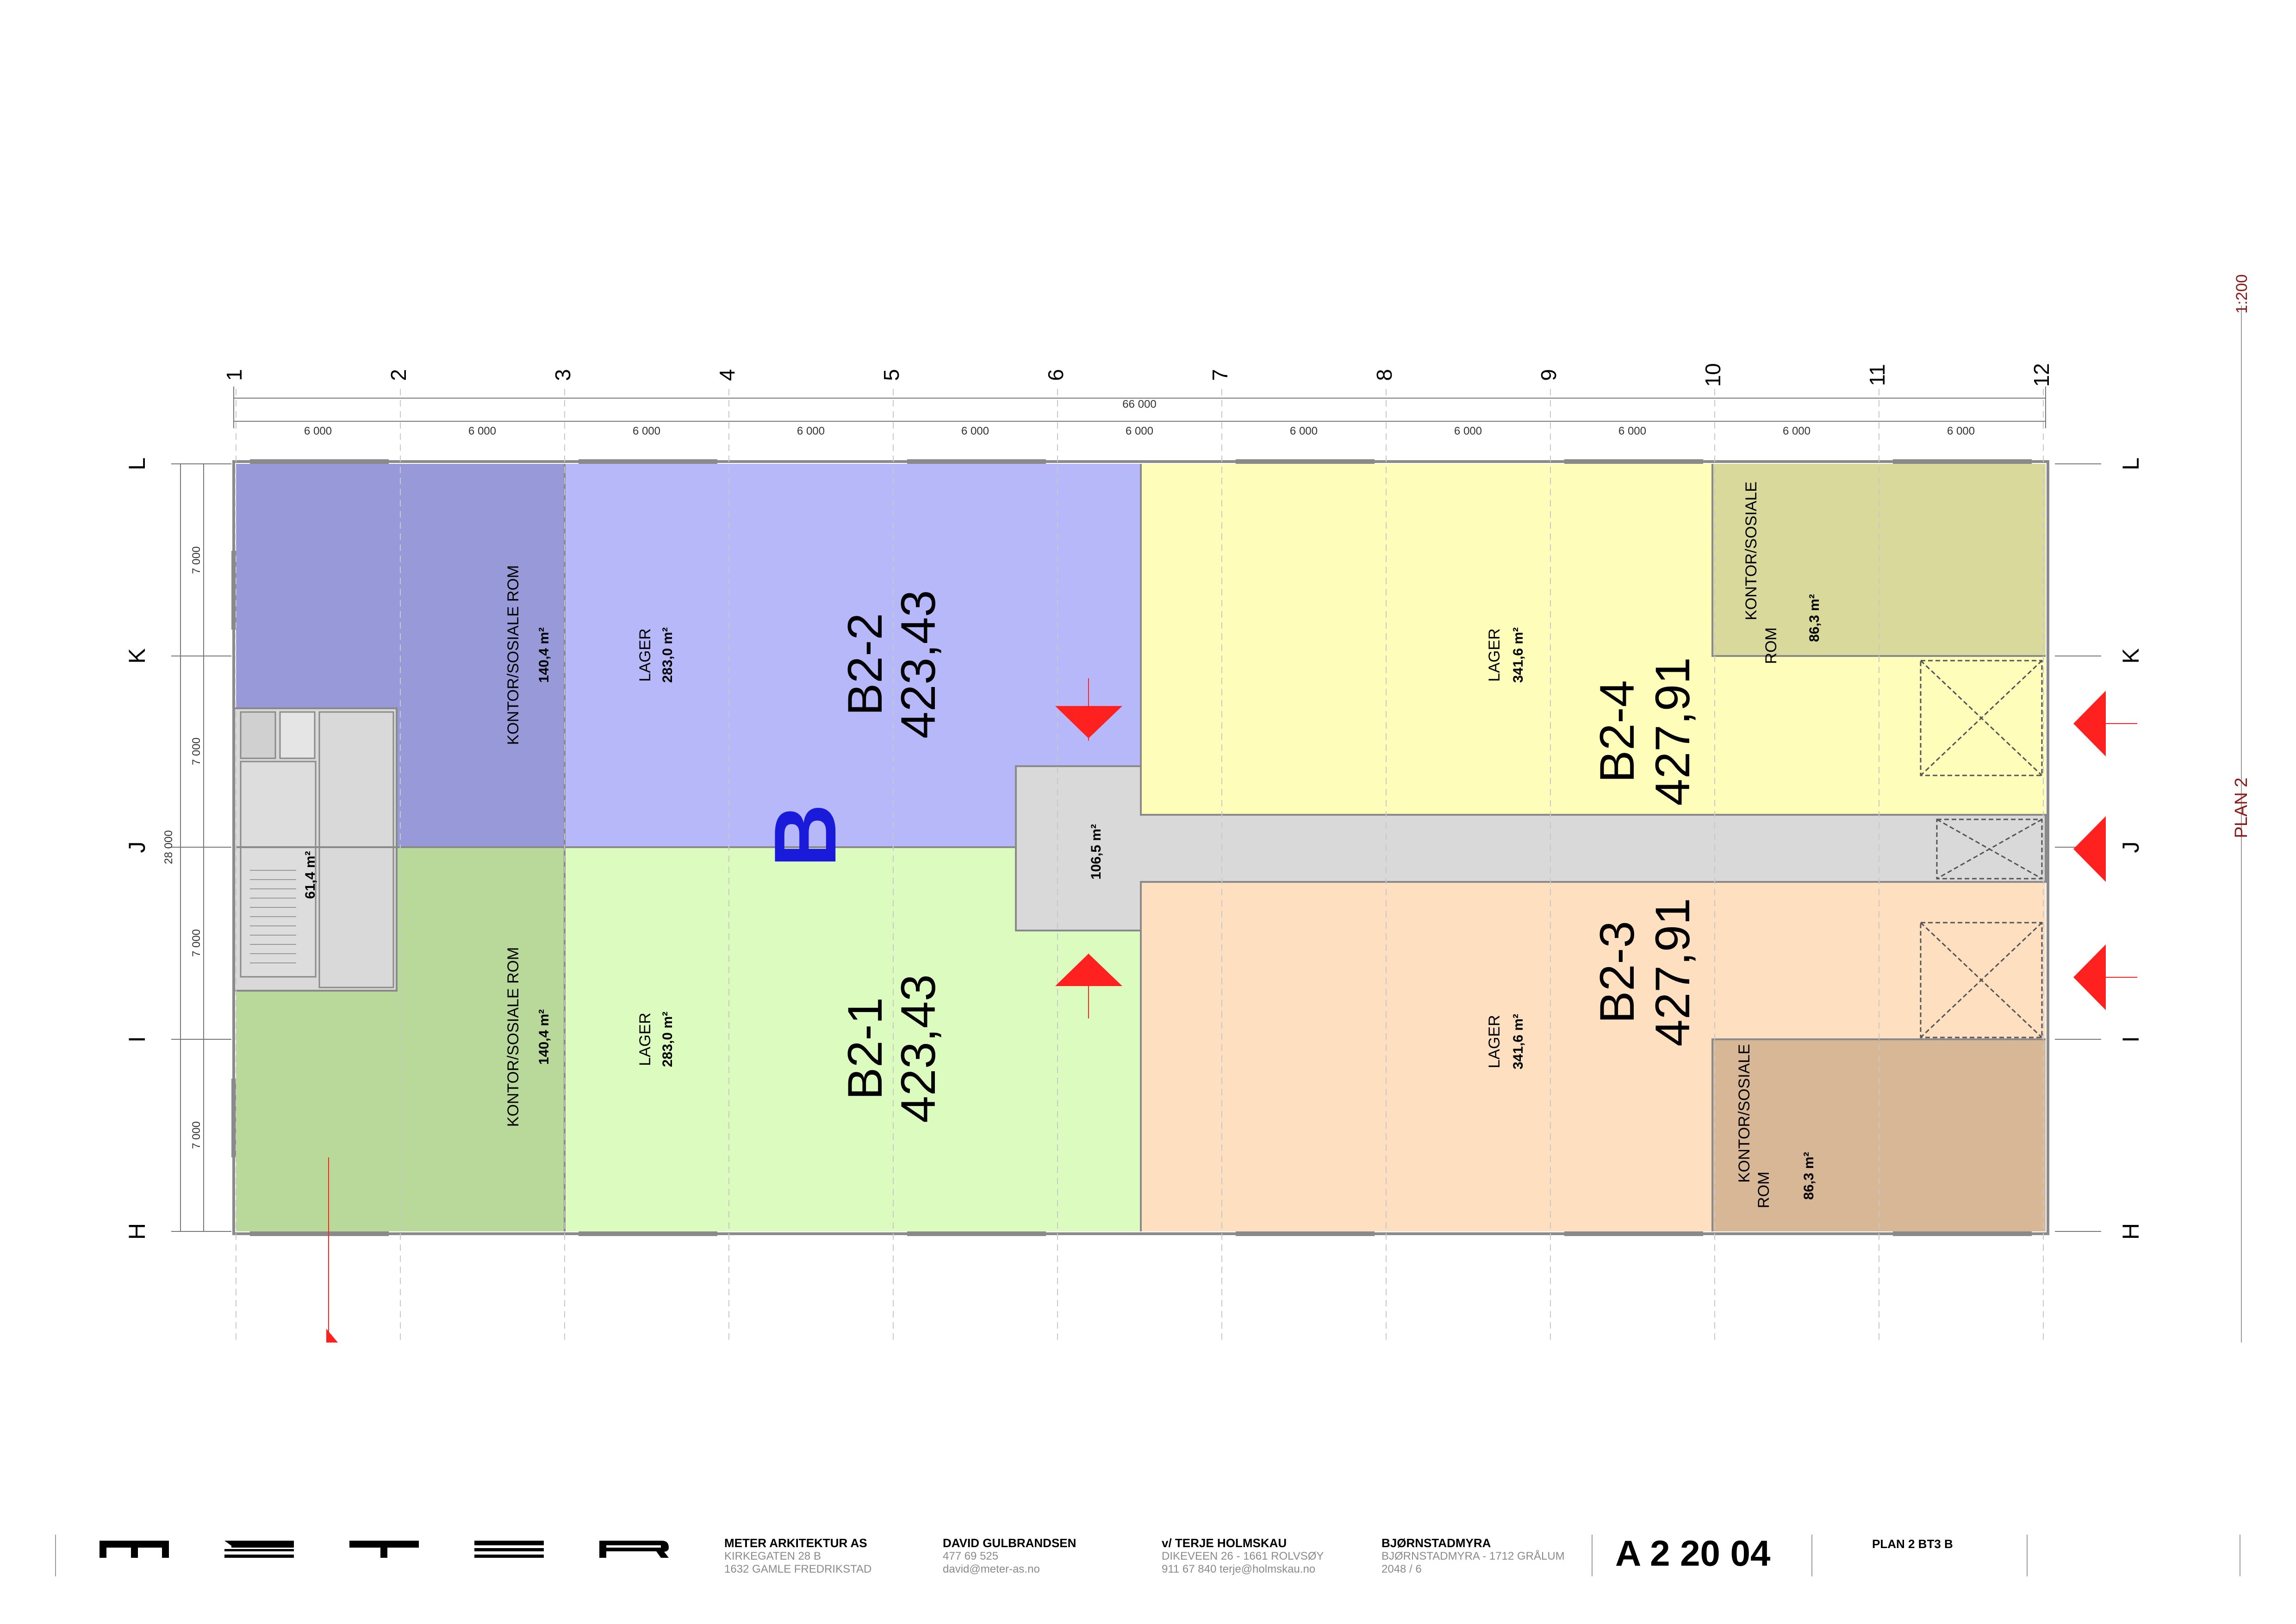 The image size is (2296, 1624). Describe the element at coordinates (1617, 731) in the screenshot. I see `unit-b2-4-id: B2-4` at that location.